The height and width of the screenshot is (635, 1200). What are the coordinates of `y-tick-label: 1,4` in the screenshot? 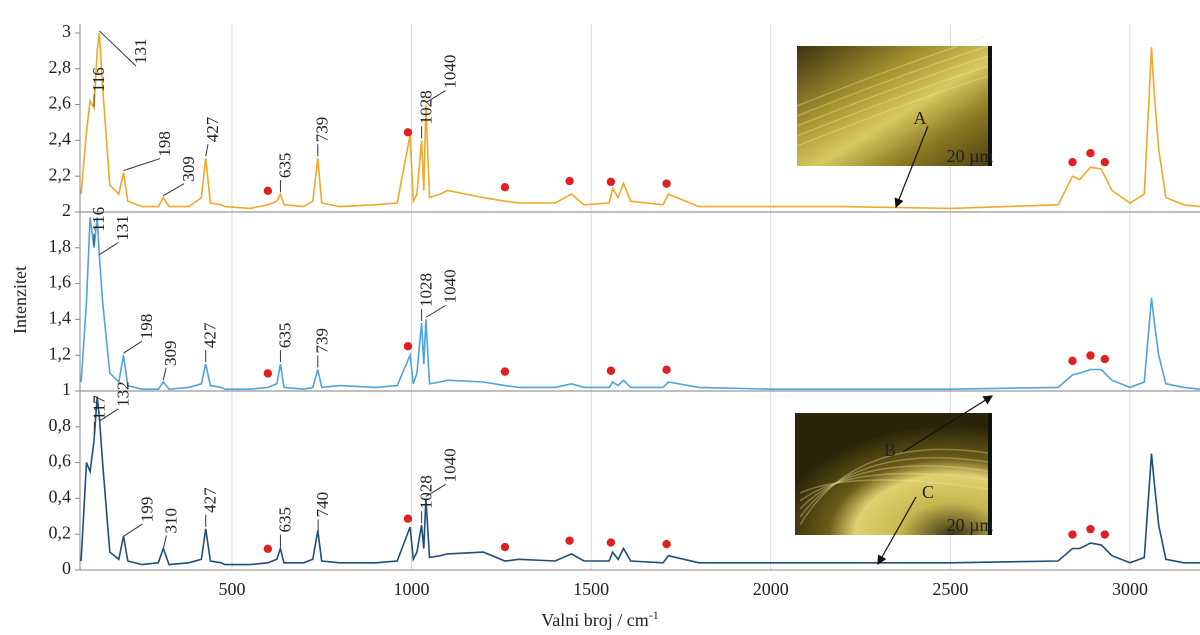 It's located at (60, 318).